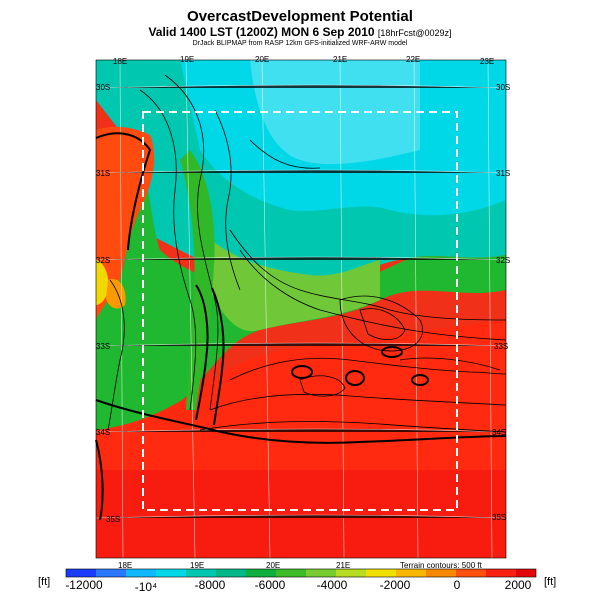 The height and width of the screenshot is (600, 600). What do you see at coordinates (120, 61) in the screenshot?
I see `lon-label-top: 18E` at bounding box center [120, 61].